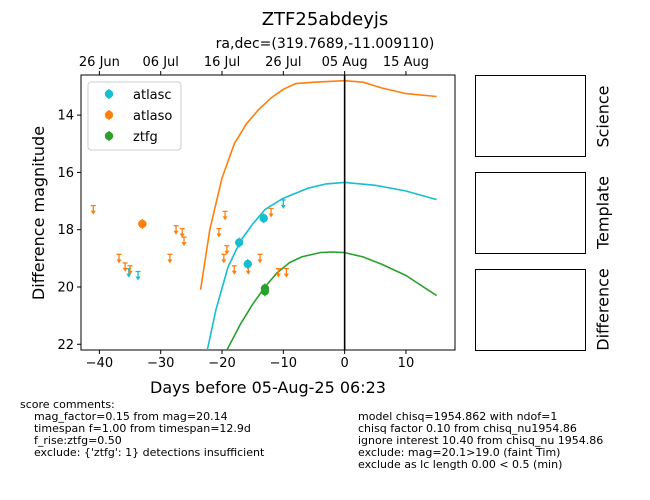 This screenshot has width=650, height=500. What do you see at coordinates (332, 300) in the screenshot?
I see `model-curve-ztfg` at bounding box center [332, 300].